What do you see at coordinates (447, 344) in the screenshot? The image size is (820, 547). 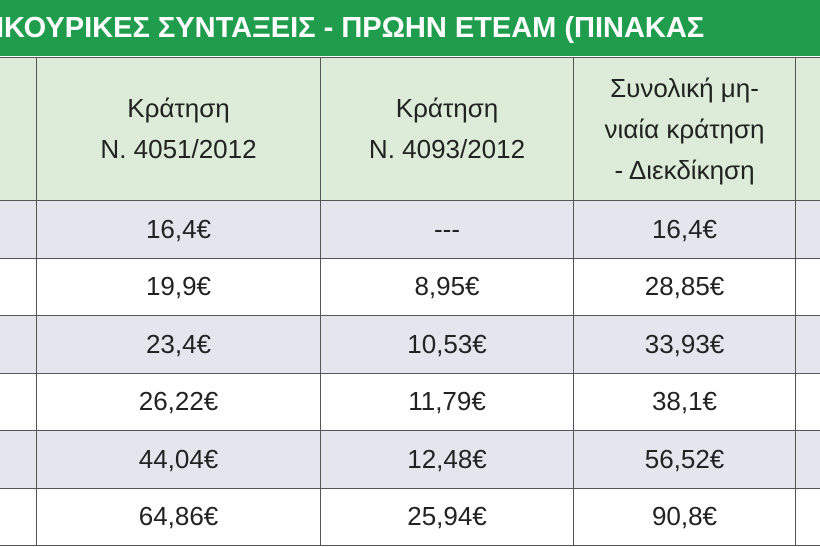 I see `table-cell: 10,53€` at bounding box center [447, 344].